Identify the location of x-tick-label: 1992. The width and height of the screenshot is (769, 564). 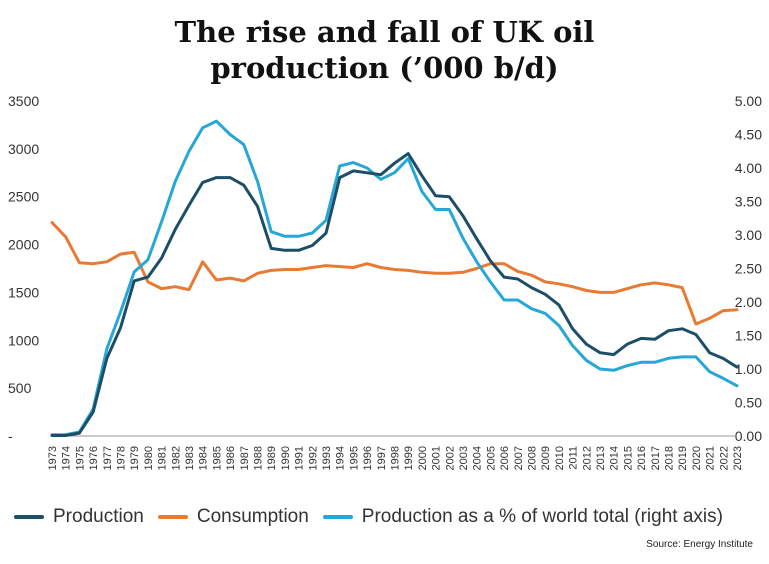
(313, 458).